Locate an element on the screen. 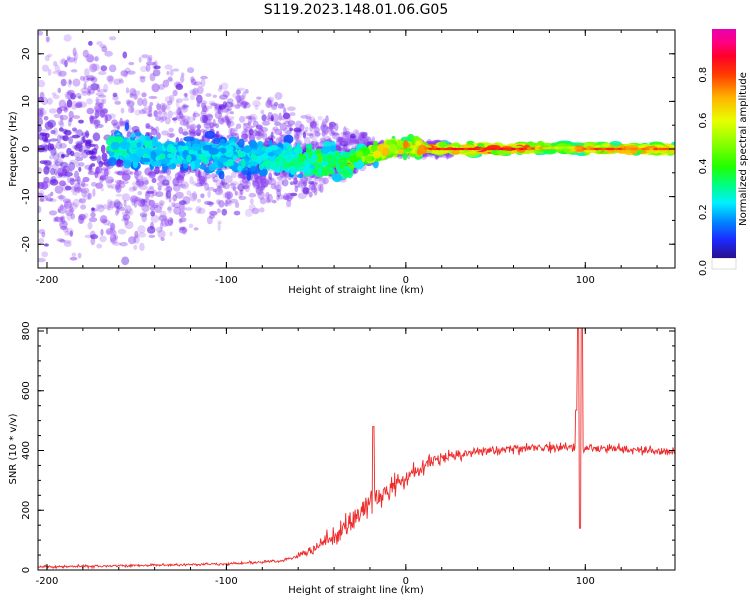 The height and width of the screenshot is (600, 750). y-tick-label: -20 is located at coordinates (26, 244).